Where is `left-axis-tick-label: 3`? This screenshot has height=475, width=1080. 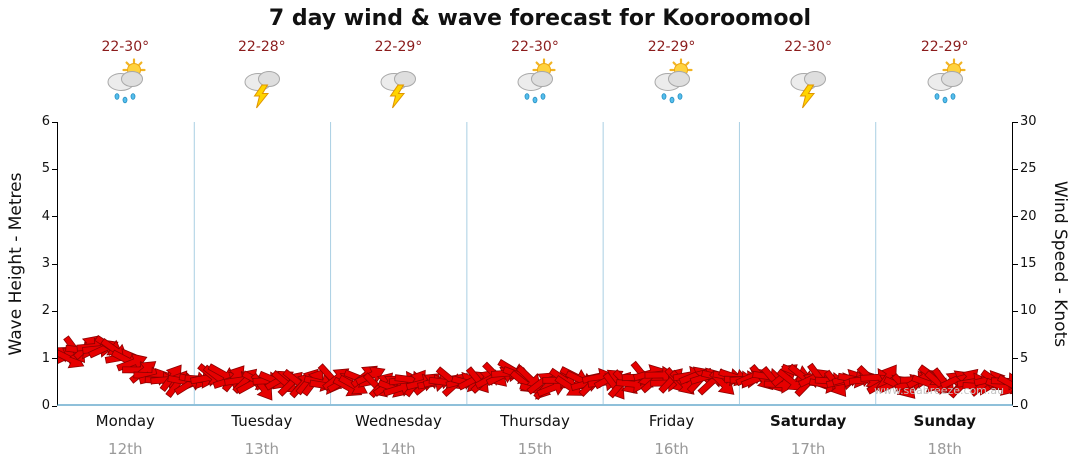
left-axis-tick-label: 3 is located at coordinates (45, 263).